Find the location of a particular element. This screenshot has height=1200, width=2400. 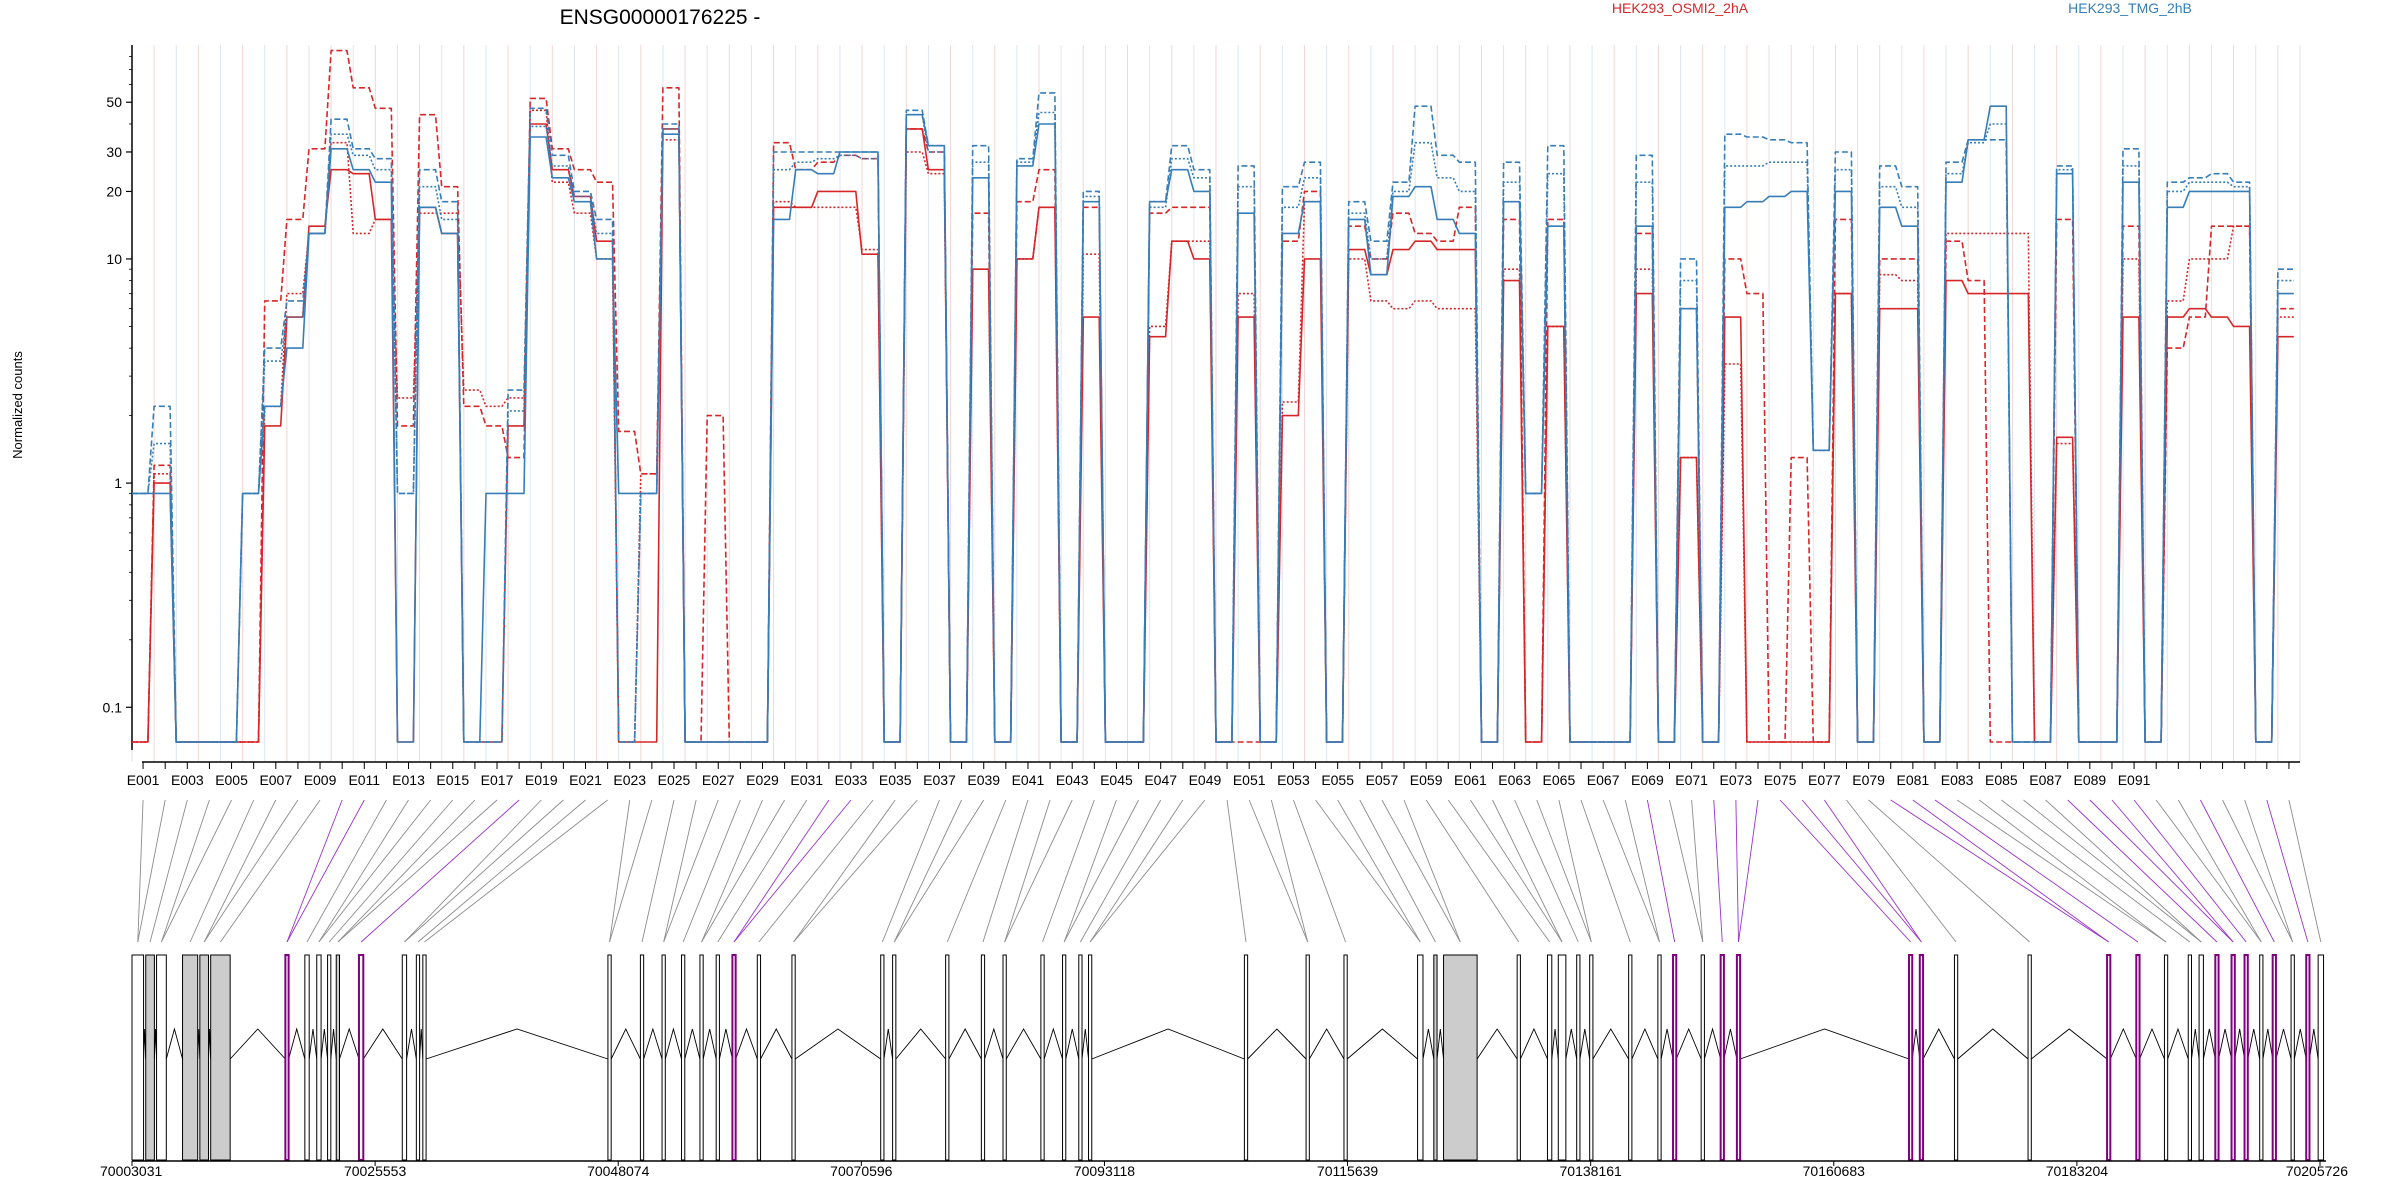

exon-label: E091 is located at coordinates (2134, 780).